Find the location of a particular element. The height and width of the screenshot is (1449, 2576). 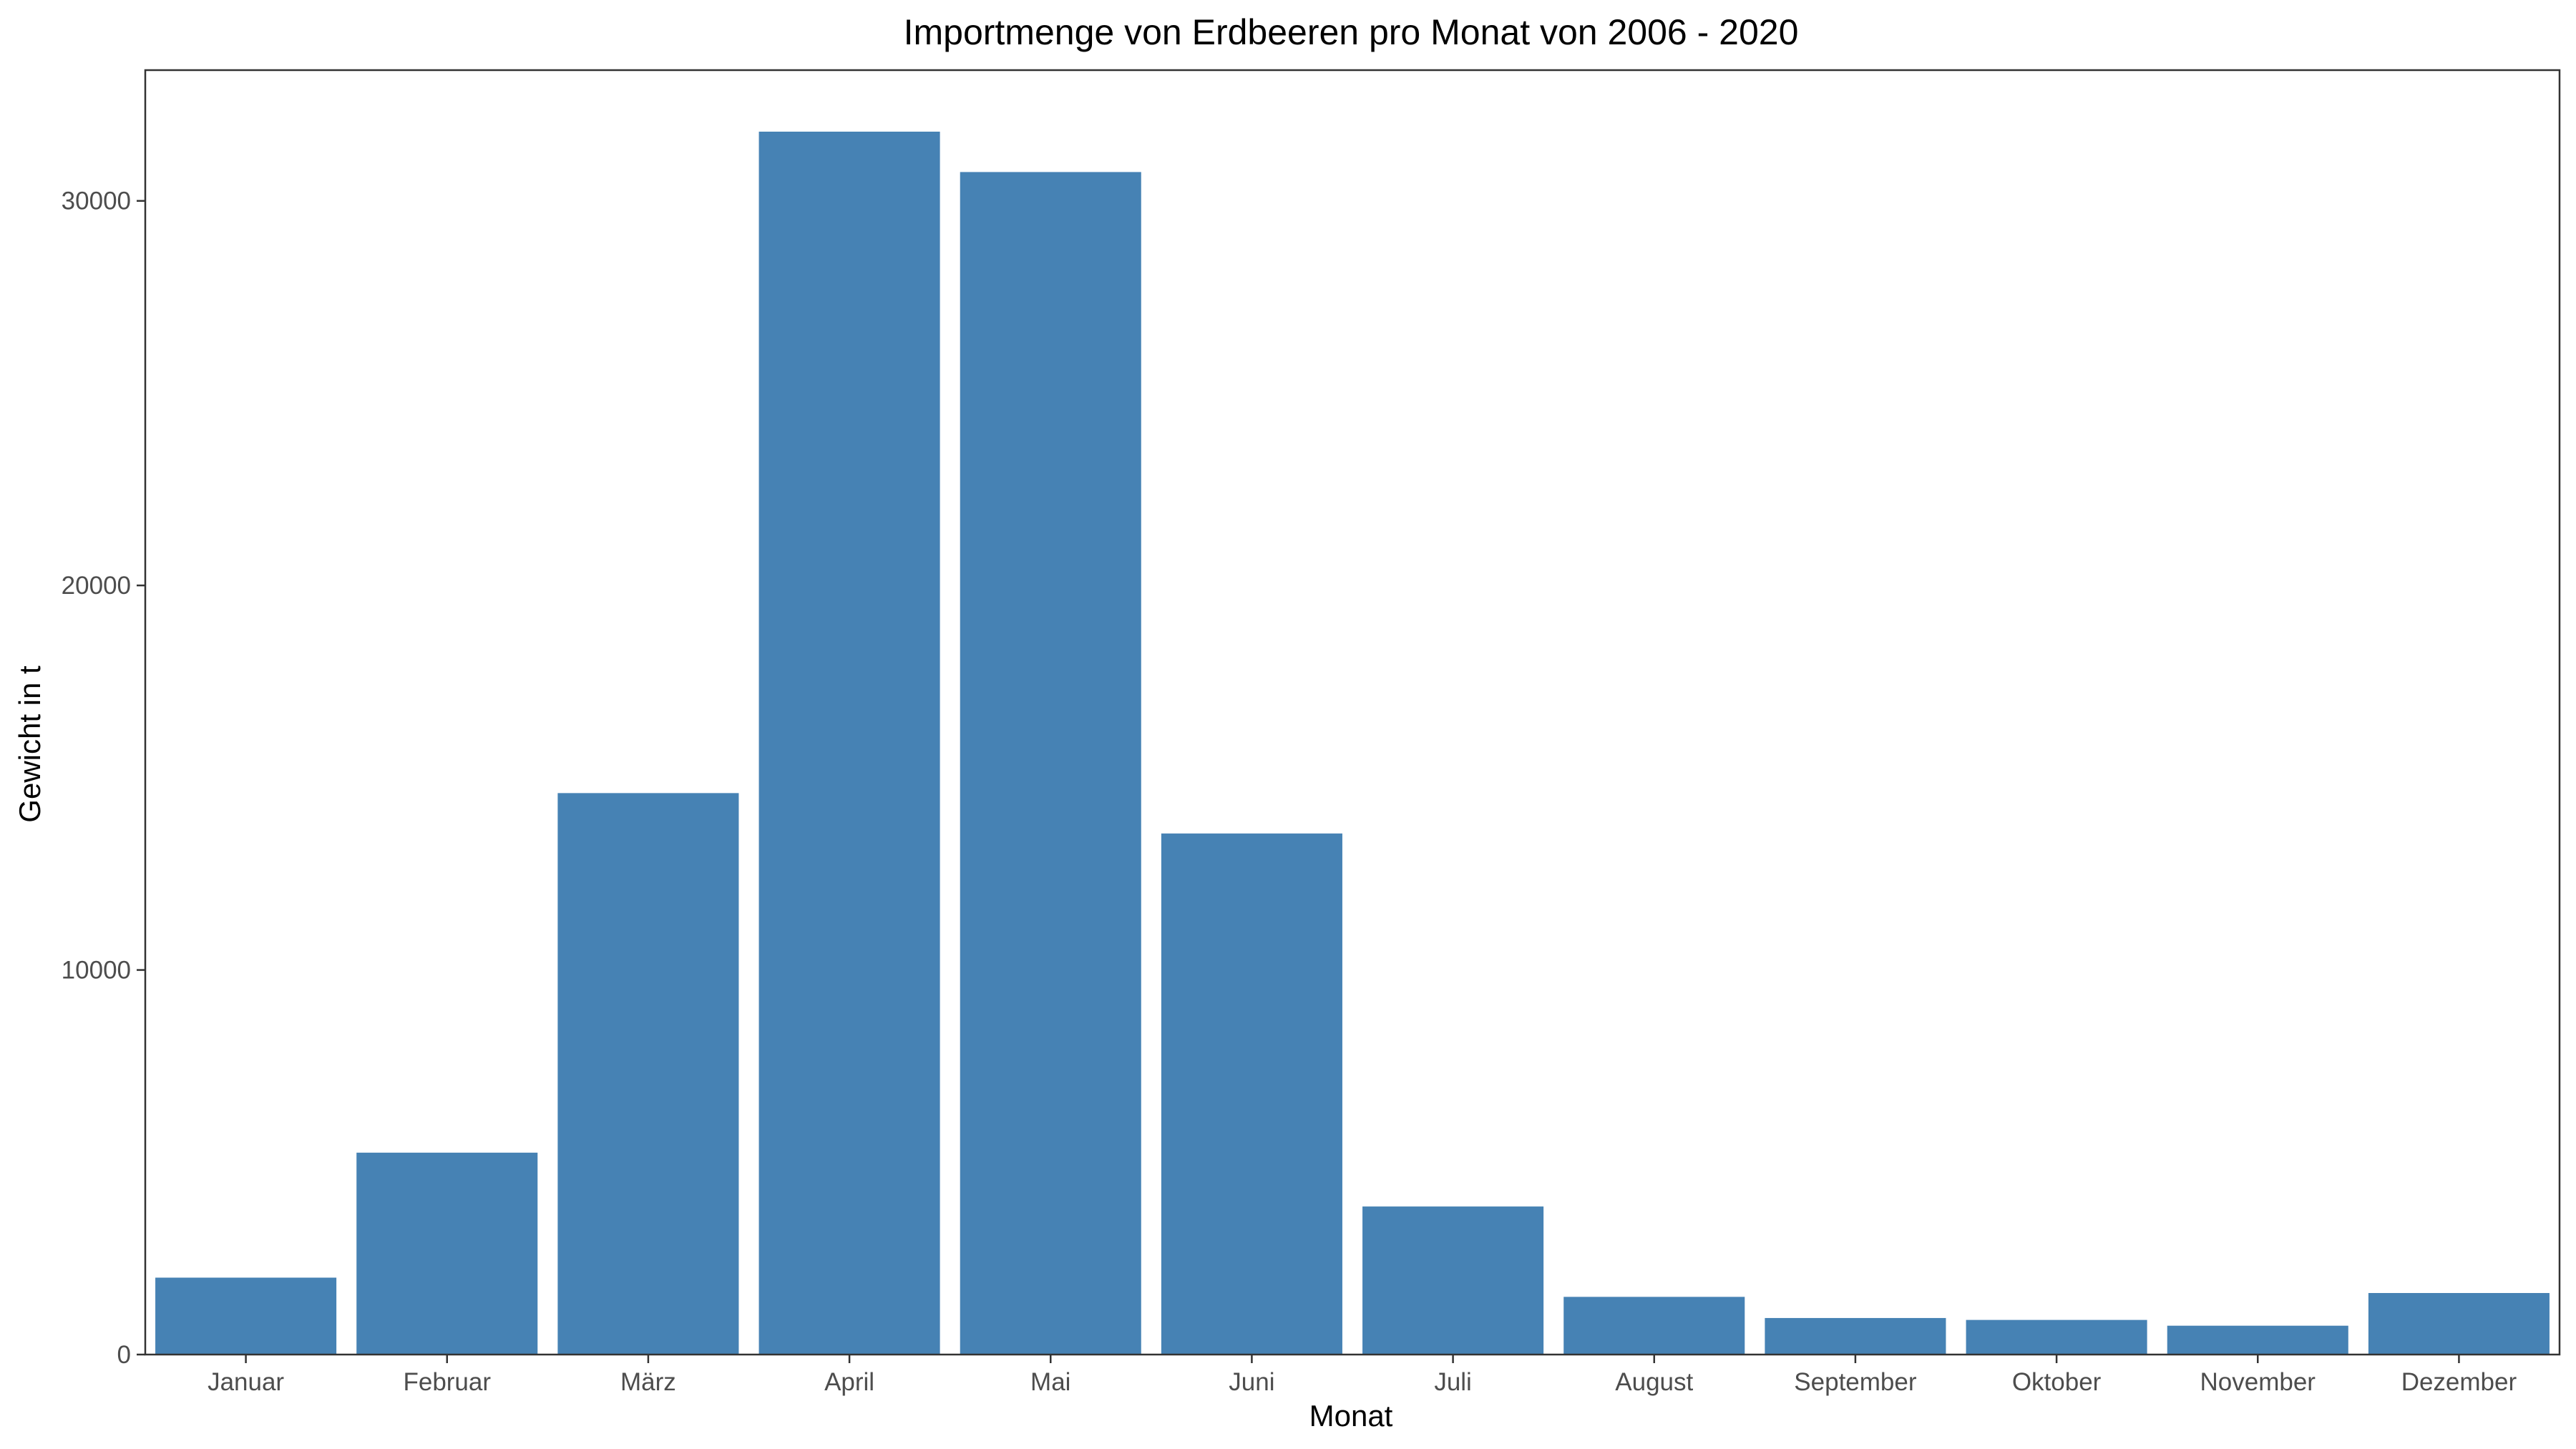

x-tick-label: Juli is located at coordinates (1453, 1382).